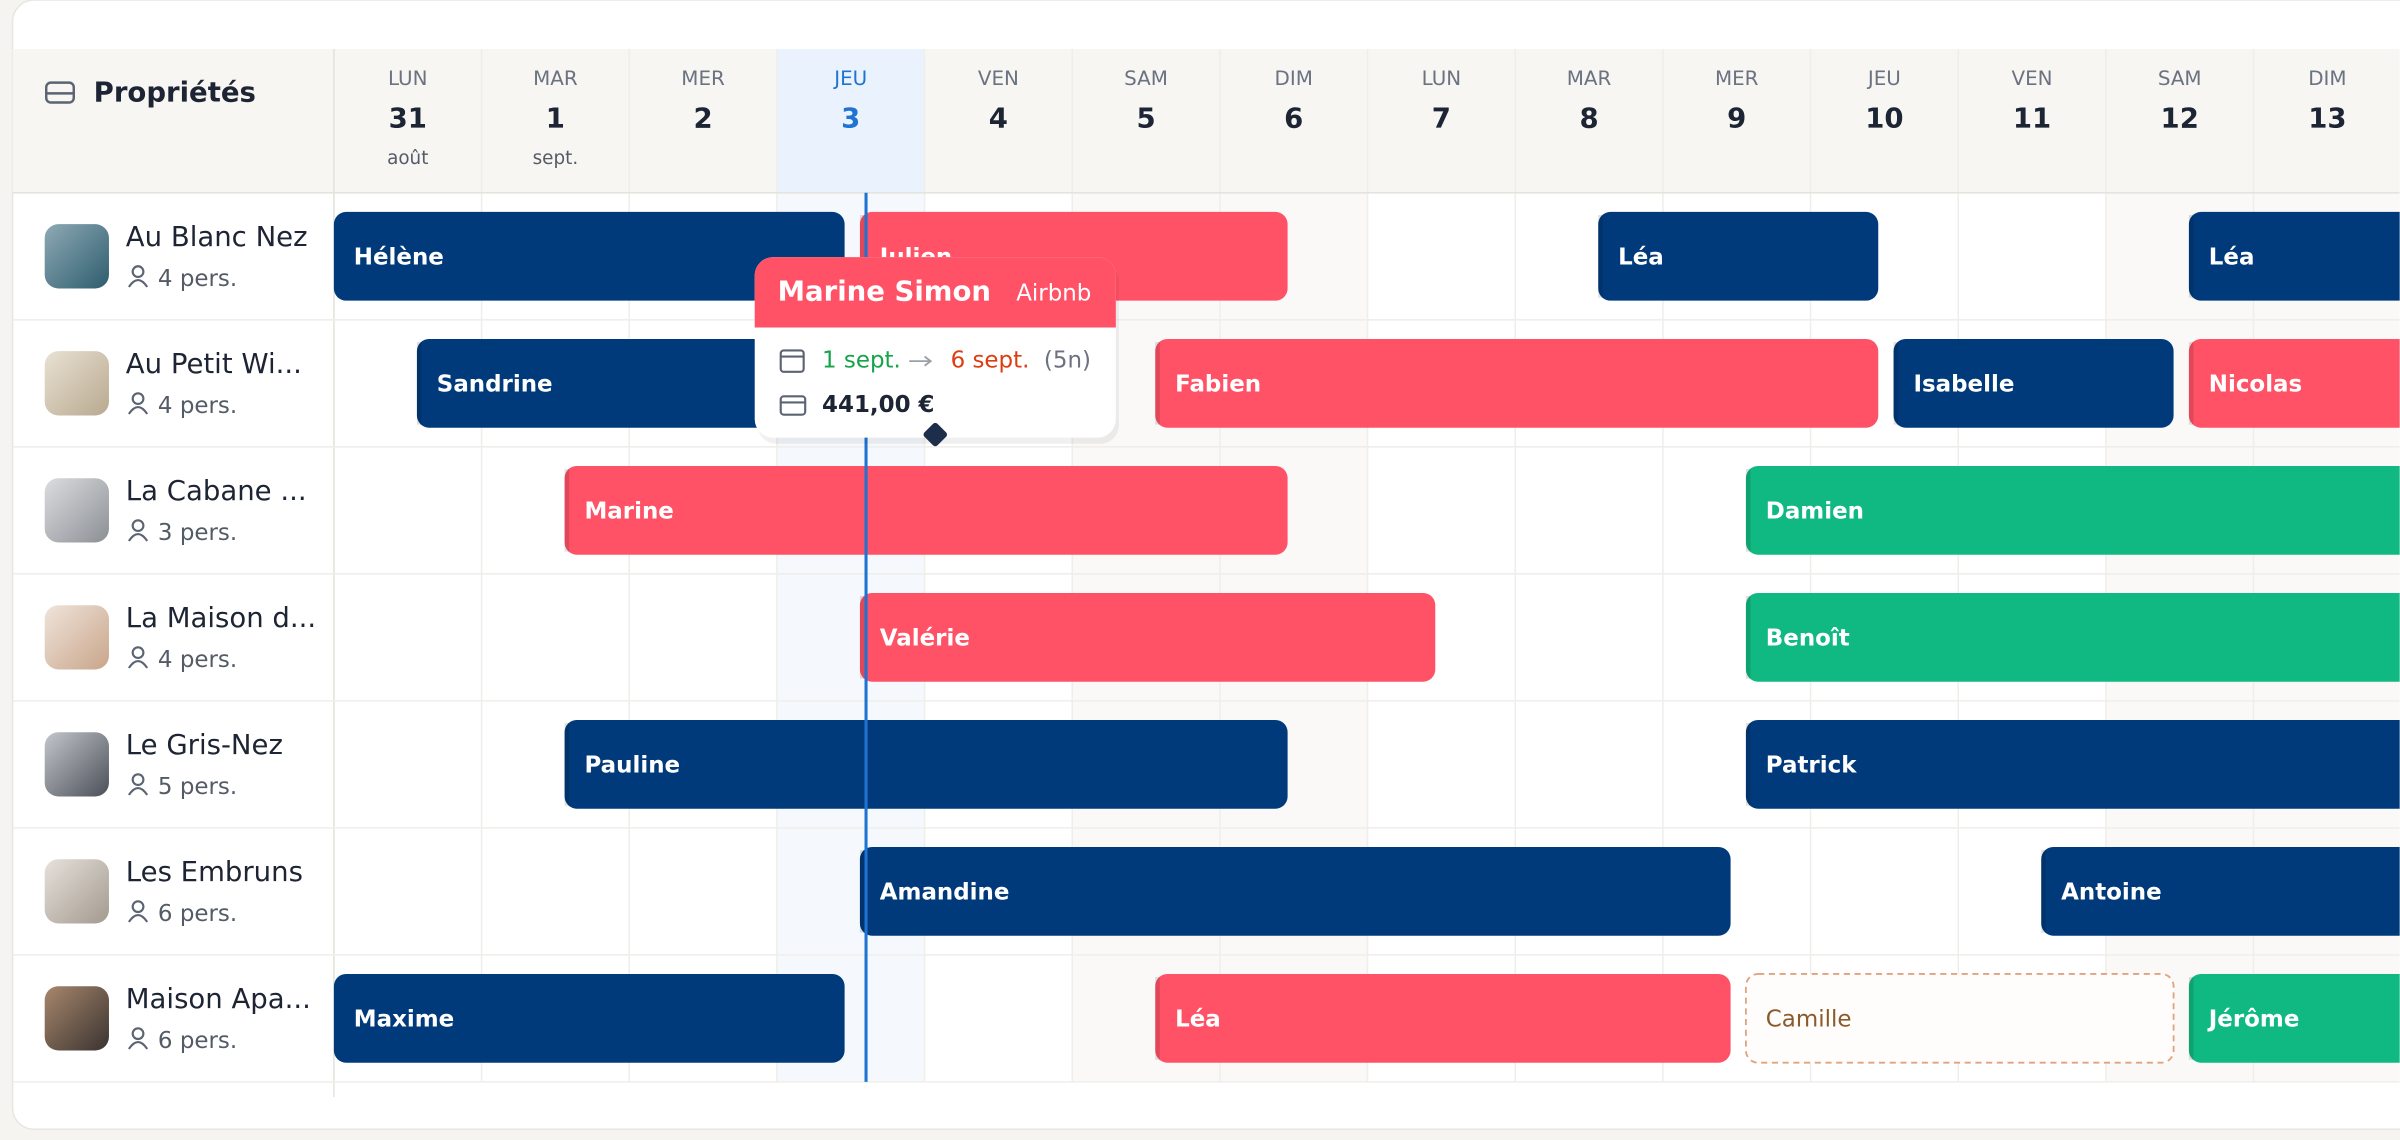 The height and width of the screenshot is (1140, 2400). Describe the element at coordinates (404, 1019) in the screenshot. I see `booking-guest: Maxime` at that location.